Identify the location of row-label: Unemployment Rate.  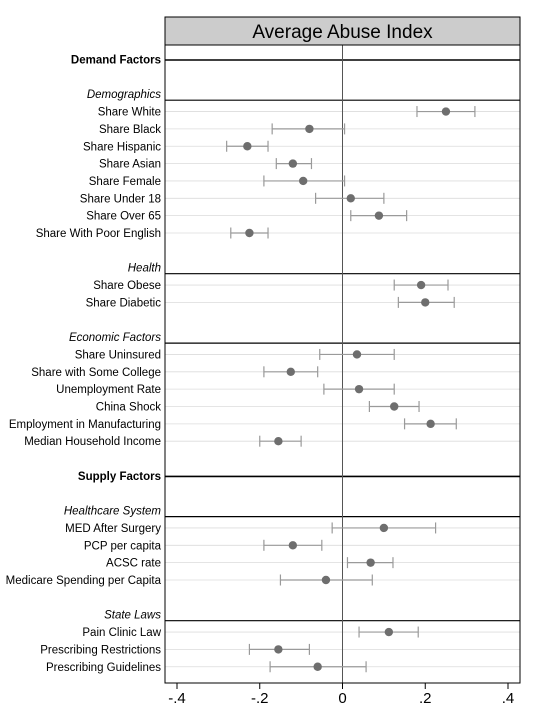
(108, 390).